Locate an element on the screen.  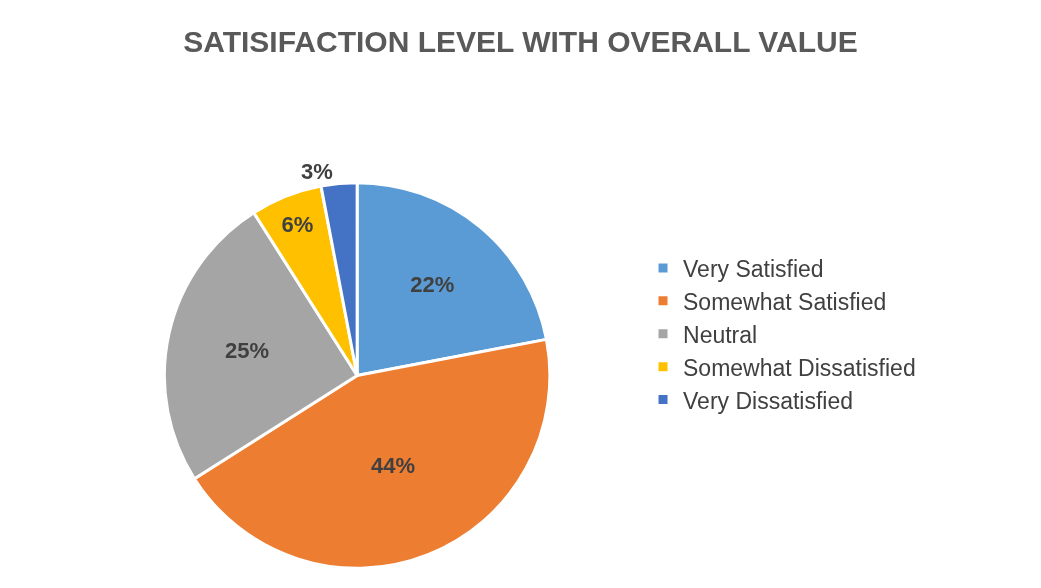
legend-label: Very Dissatisfied is located at coordinates (768, 400).